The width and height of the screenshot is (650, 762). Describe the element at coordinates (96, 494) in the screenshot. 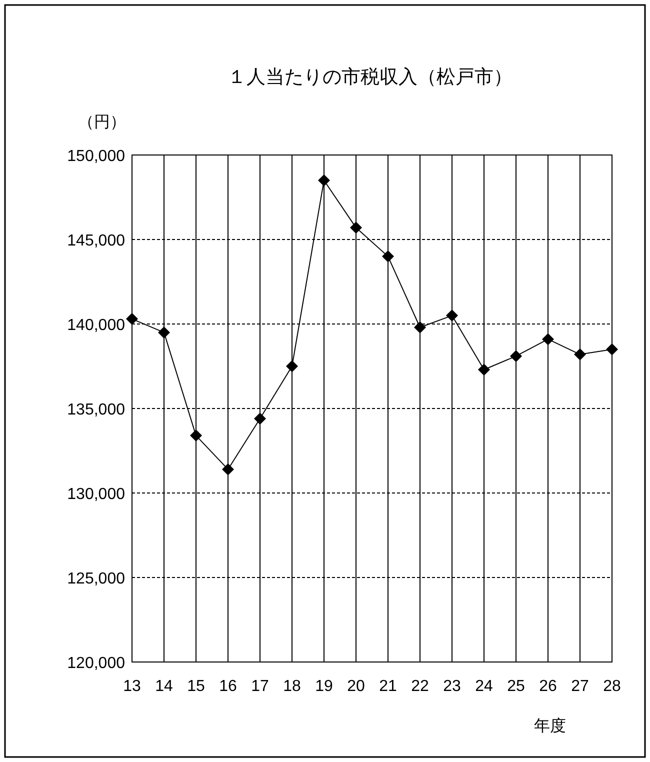

I see `ytick: 130,000` at that location.